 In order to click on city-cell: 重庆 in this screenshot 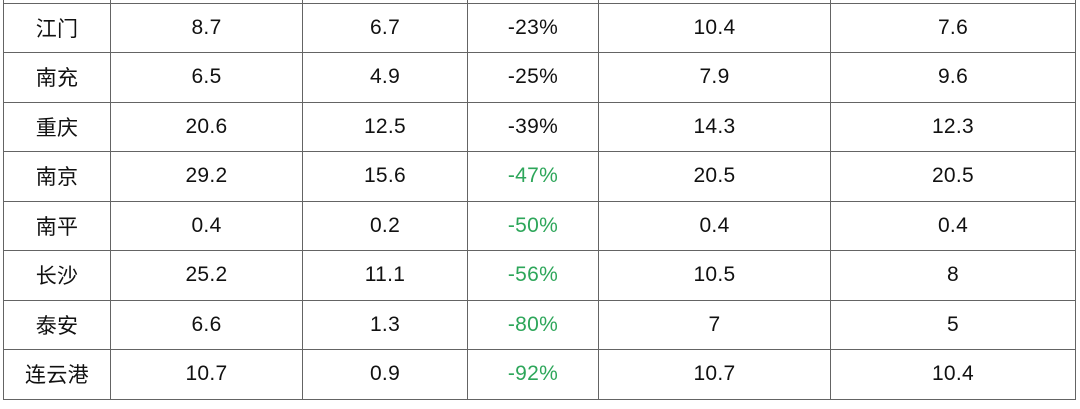, I will do `click(57, 126)`.